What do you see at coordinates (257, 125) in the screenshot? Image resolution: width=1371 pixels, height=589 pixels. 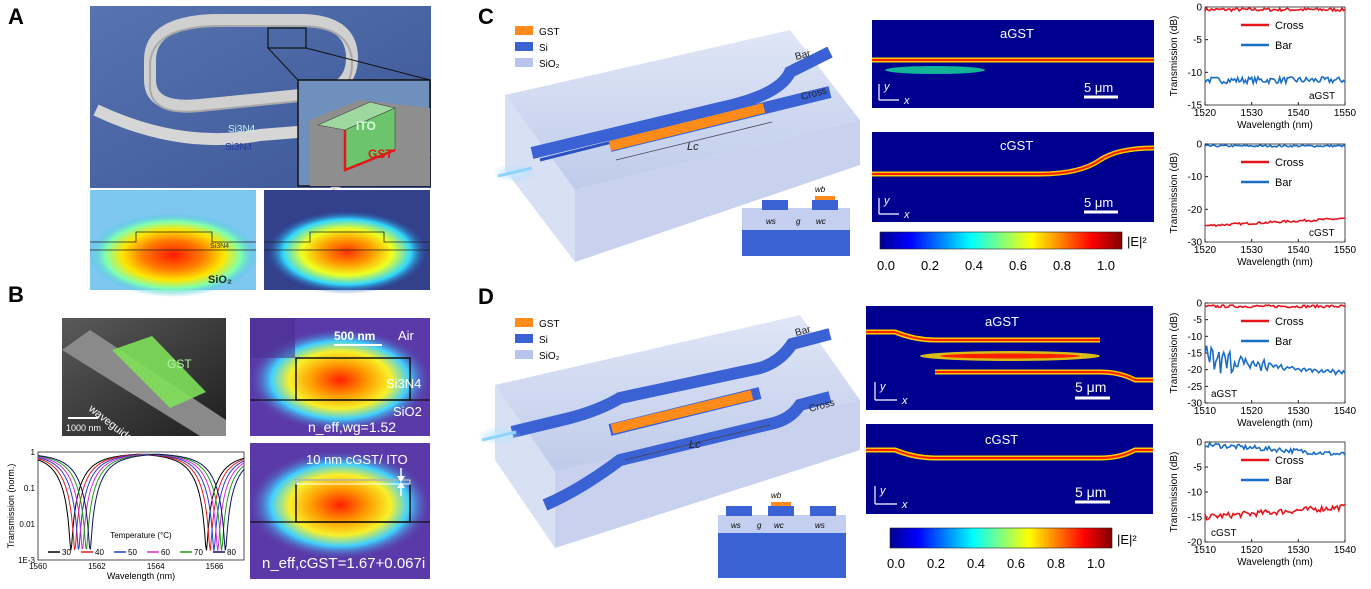 I see `bus-waveguide` at bounding box center [257, 125].